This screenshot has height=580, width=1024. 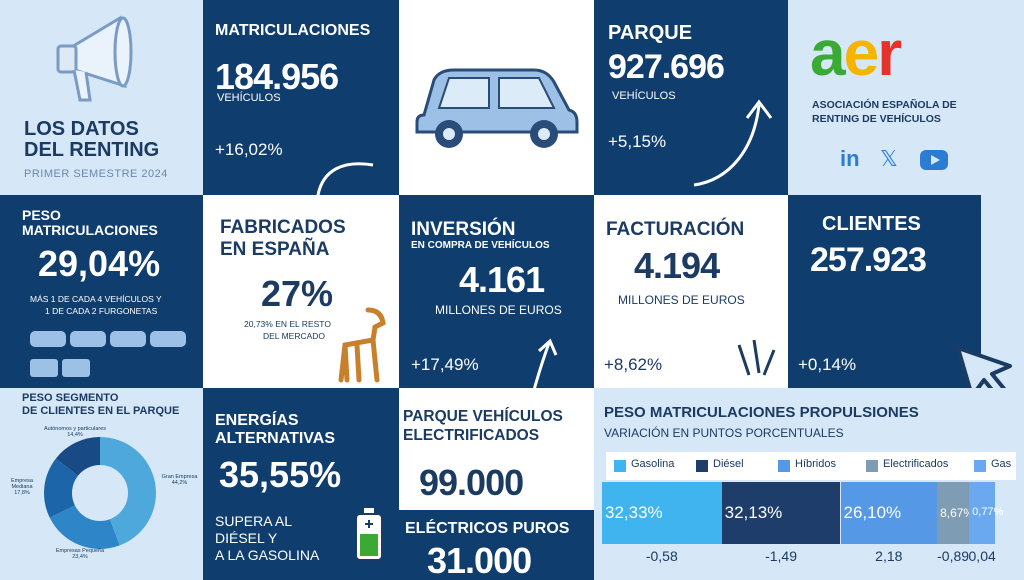 What do you see at coordinates (99, 263) in the screenshot?
I see `peso-matriculaciones-value: 29,04%` at bounding box center [99, 263].